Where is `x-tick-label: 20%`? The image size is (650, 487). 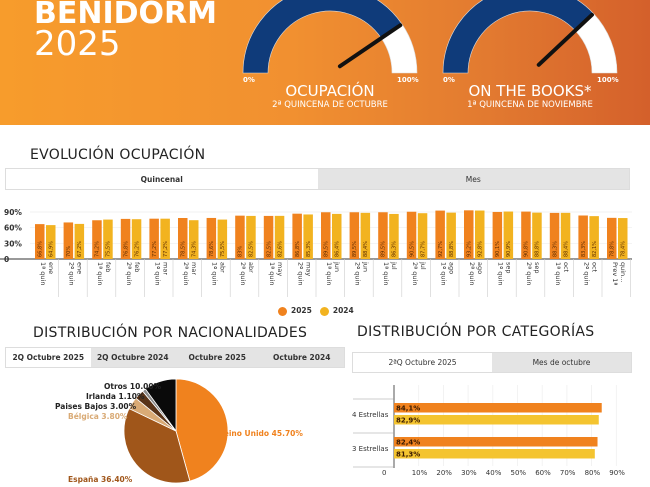
x-tick-label: 20% is located at coordinates (444, 473).